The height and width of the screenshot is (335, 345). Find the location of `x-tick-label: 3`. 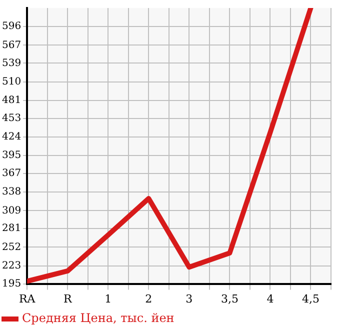

x-tick-label: 3 is located at coordinates (189, 299).